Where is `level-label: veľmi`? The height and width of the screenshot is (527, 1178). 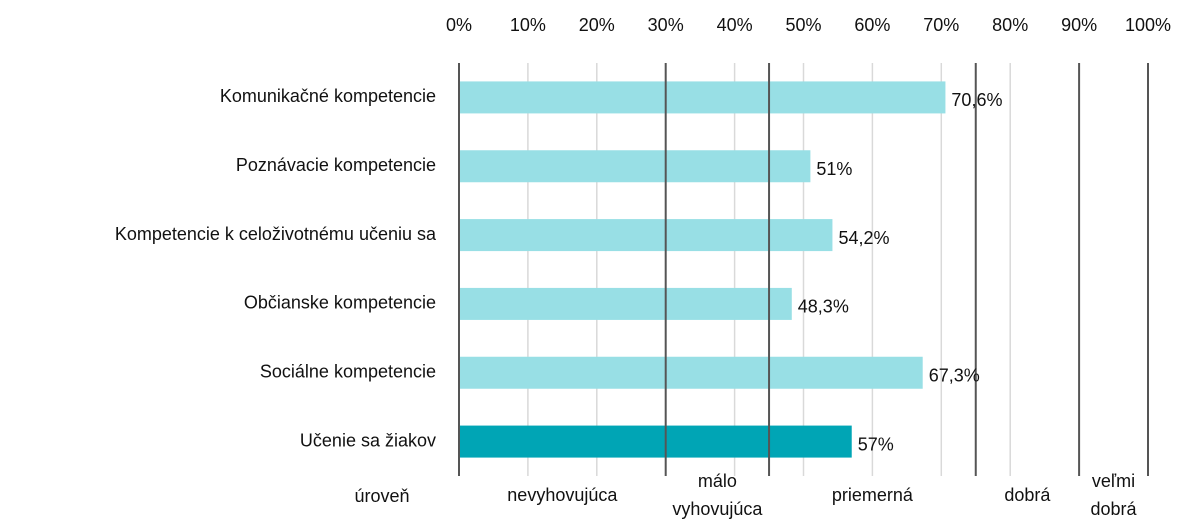 level-label: veľmi is located at coordinates (1113, 481).